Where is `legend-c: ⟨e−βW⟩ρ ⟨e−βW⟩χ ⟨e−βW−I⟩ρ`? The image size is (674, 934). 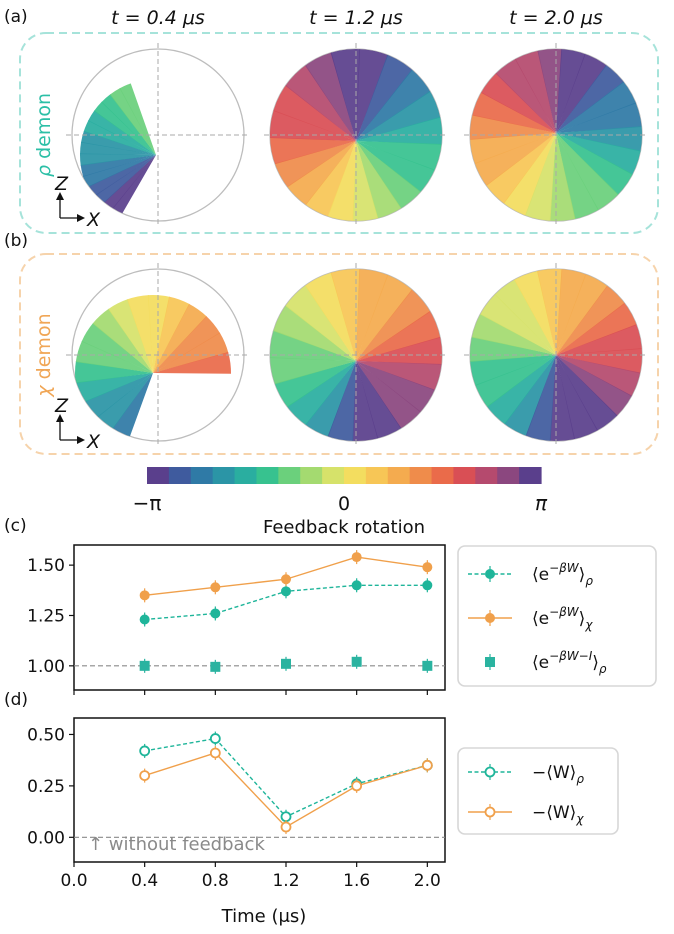
legend-c: ⟨e−βW⟩ρ ⟨e−βW⟩χ ⟨e−βW−I⟩ρ is located at coordinates (557, 616).